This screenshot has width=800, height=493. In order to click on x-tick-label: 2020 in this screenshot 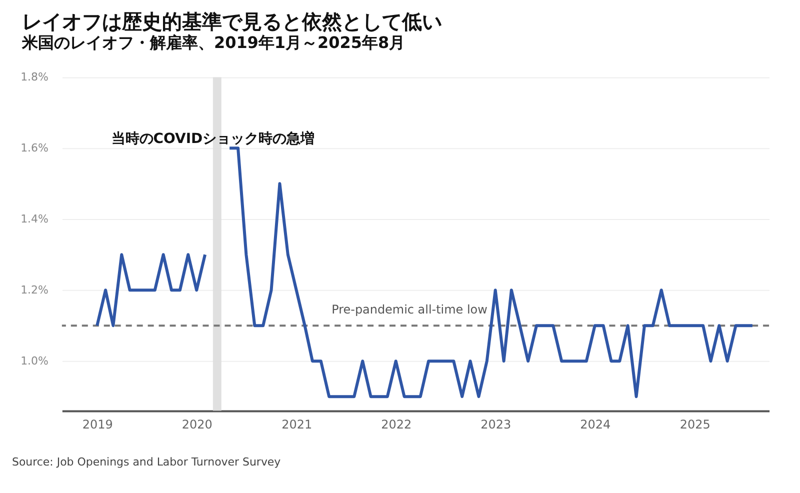, I will do `click(197, 424)`.